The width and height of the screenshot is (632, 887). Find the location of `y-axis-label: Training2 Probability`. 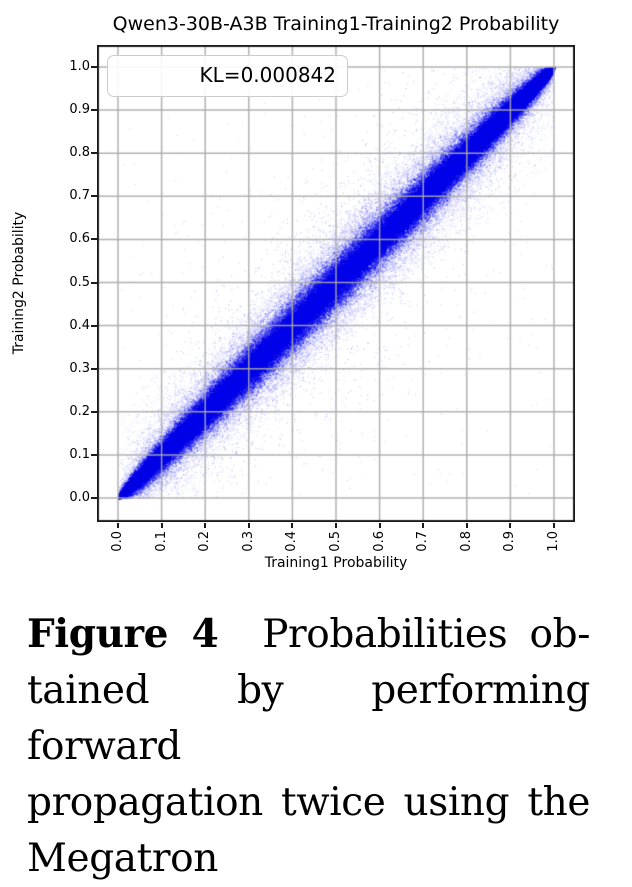

y-axis-label: Training2 Probability is located at coordinates (19, 283).